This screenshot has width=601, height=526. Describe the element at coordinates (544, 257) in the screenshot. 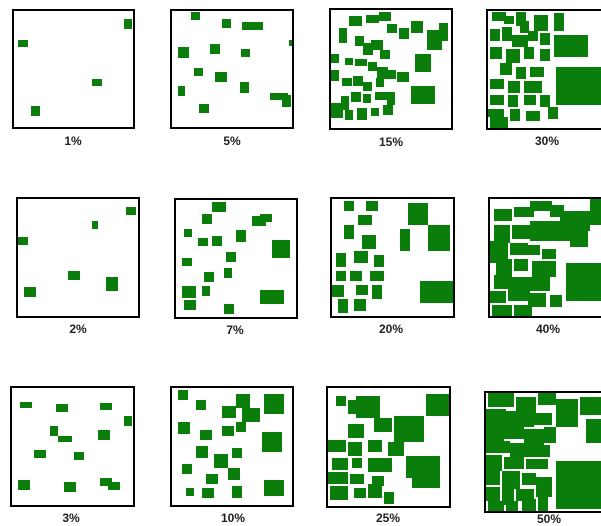

I see `panel-40pct` at that location.